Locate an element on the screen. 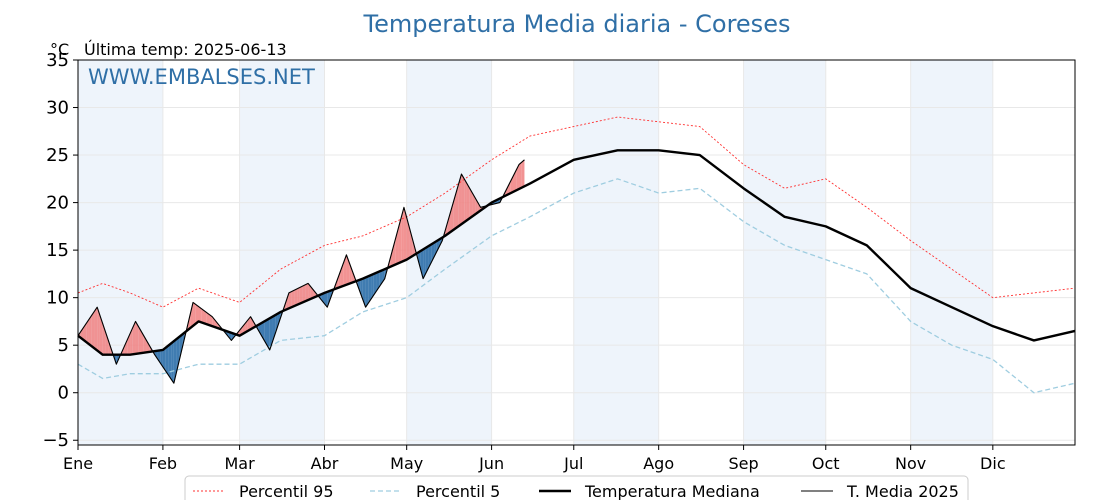  x-tick-label-feb: Feb is located at coordinates (163, 463).